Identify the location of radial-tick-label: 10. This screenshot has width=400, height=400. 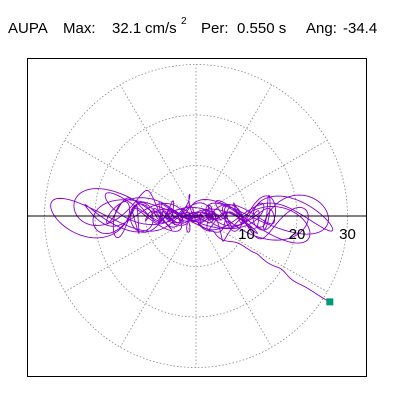
(246, 234).